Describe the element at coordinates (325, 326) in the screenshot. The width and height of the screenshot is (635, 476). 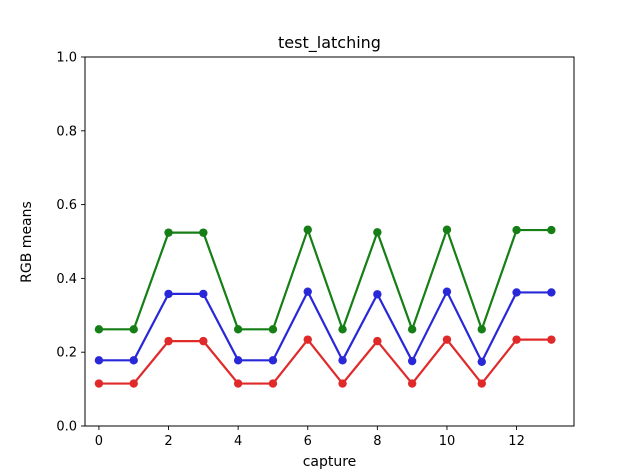
I see `series-line-blue` at that location.